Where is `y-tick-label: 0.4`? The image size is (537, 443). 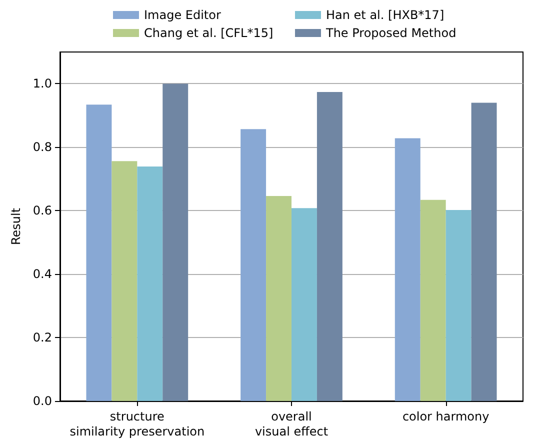
y-tick-label: 0.4 is located at coordinates (42, 274).